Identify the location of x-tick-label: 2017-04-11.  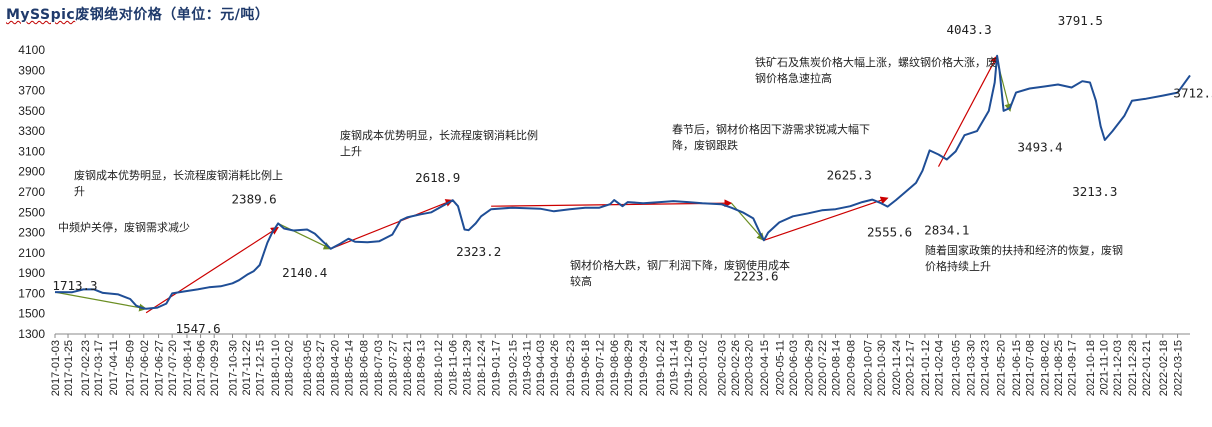
(114, 367).